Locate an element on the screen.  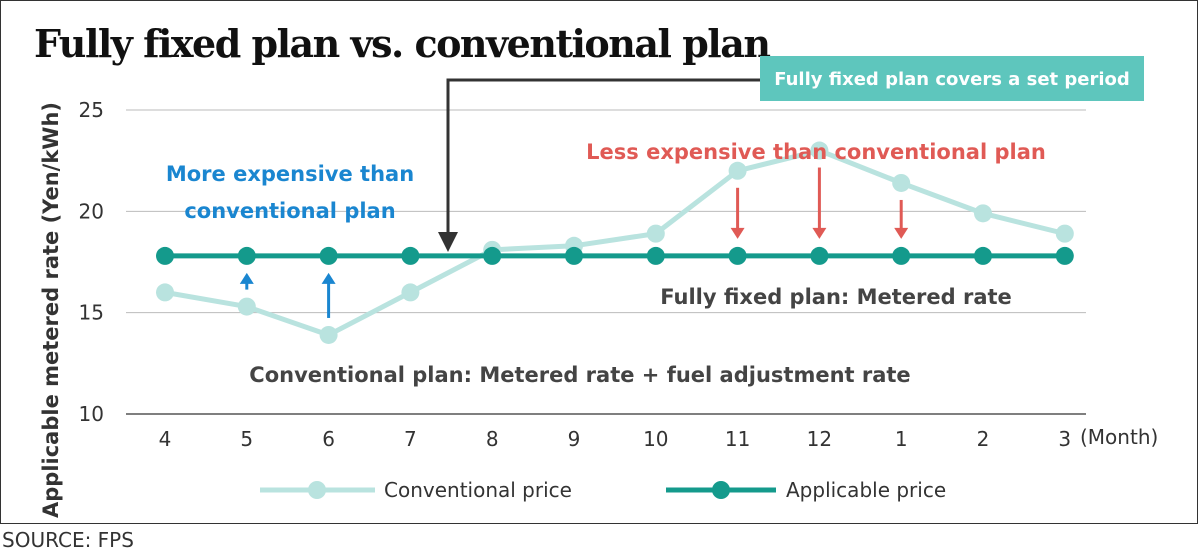
x-tick-label: 10 is located at coordinates (655, 439).